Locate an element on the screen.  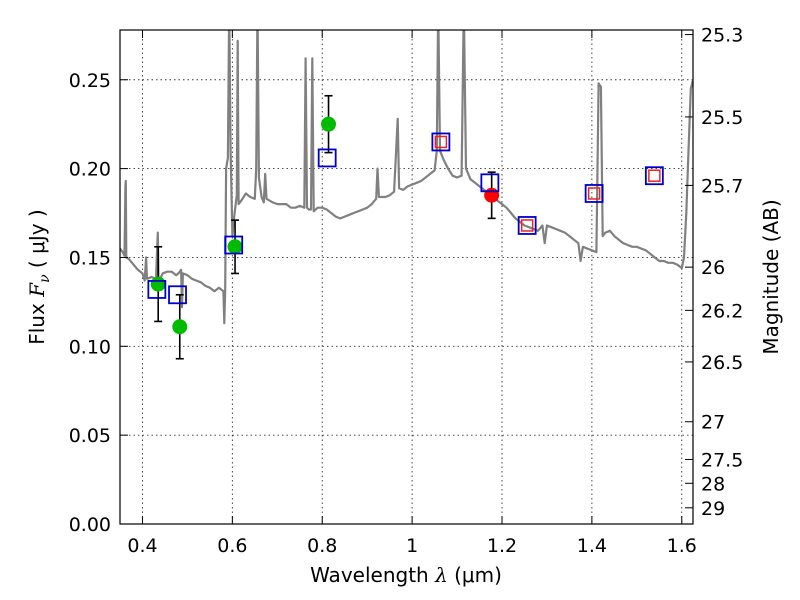
x-tick-label: 0.4 is located at coordinates (142, 546).